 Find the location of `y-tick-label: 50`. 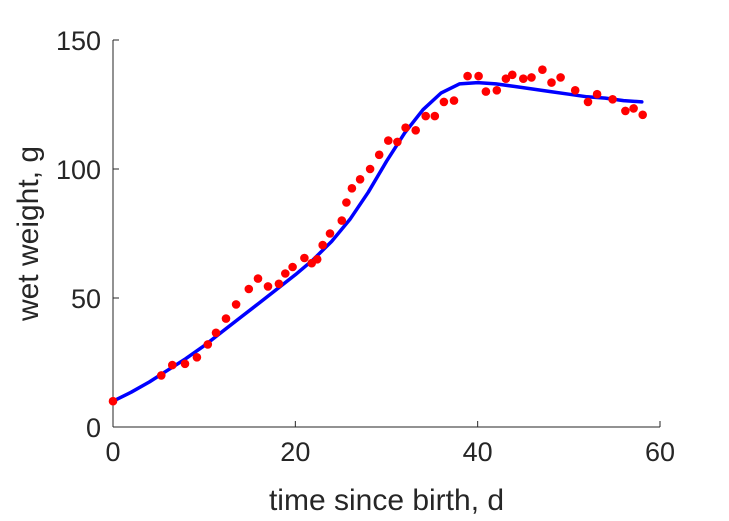

y-tick-label: 50 is located at coordinates (86, 299).